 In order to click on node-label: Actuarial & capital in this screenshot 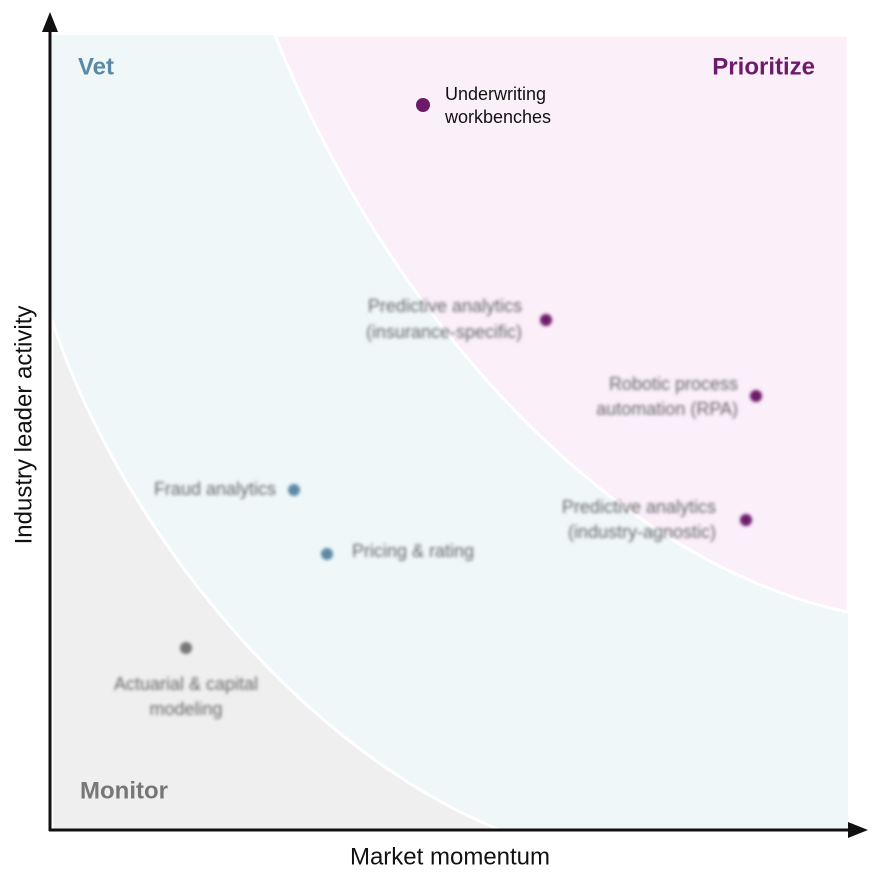, I will do `click(186, 684)`.